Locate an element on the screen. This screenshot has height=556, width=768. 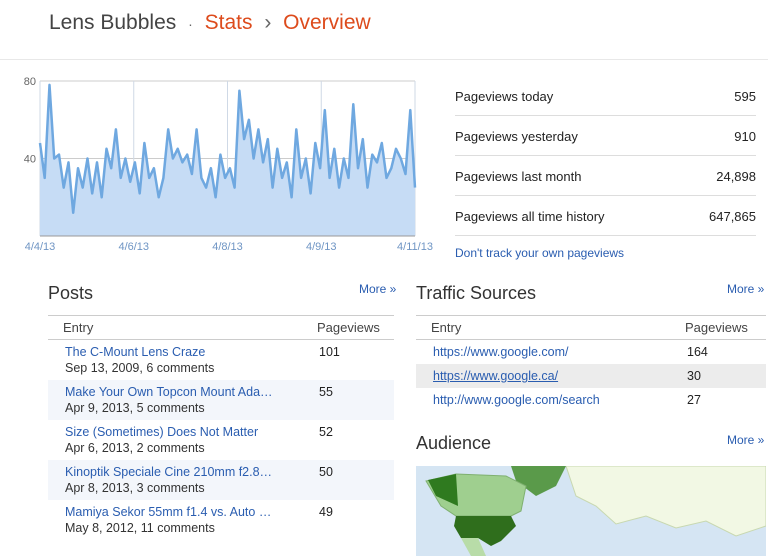
link: Don't track your own pageviews is located at coordinates (540, 253).